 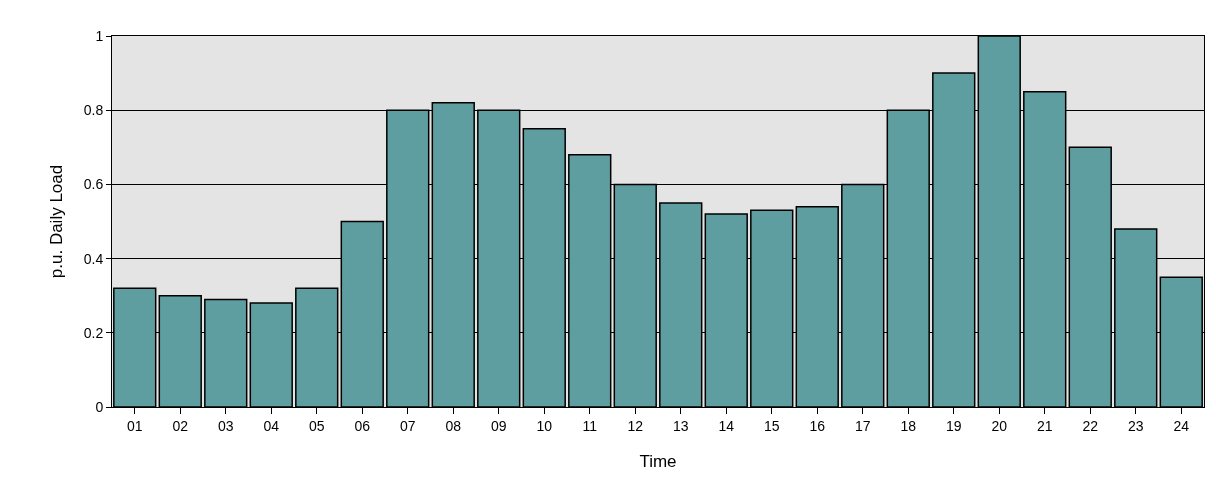 What do you see at coordinates (635, 425) in the screenshot?
I see `x-tick-label: 12` at bounding box center [635, 425].